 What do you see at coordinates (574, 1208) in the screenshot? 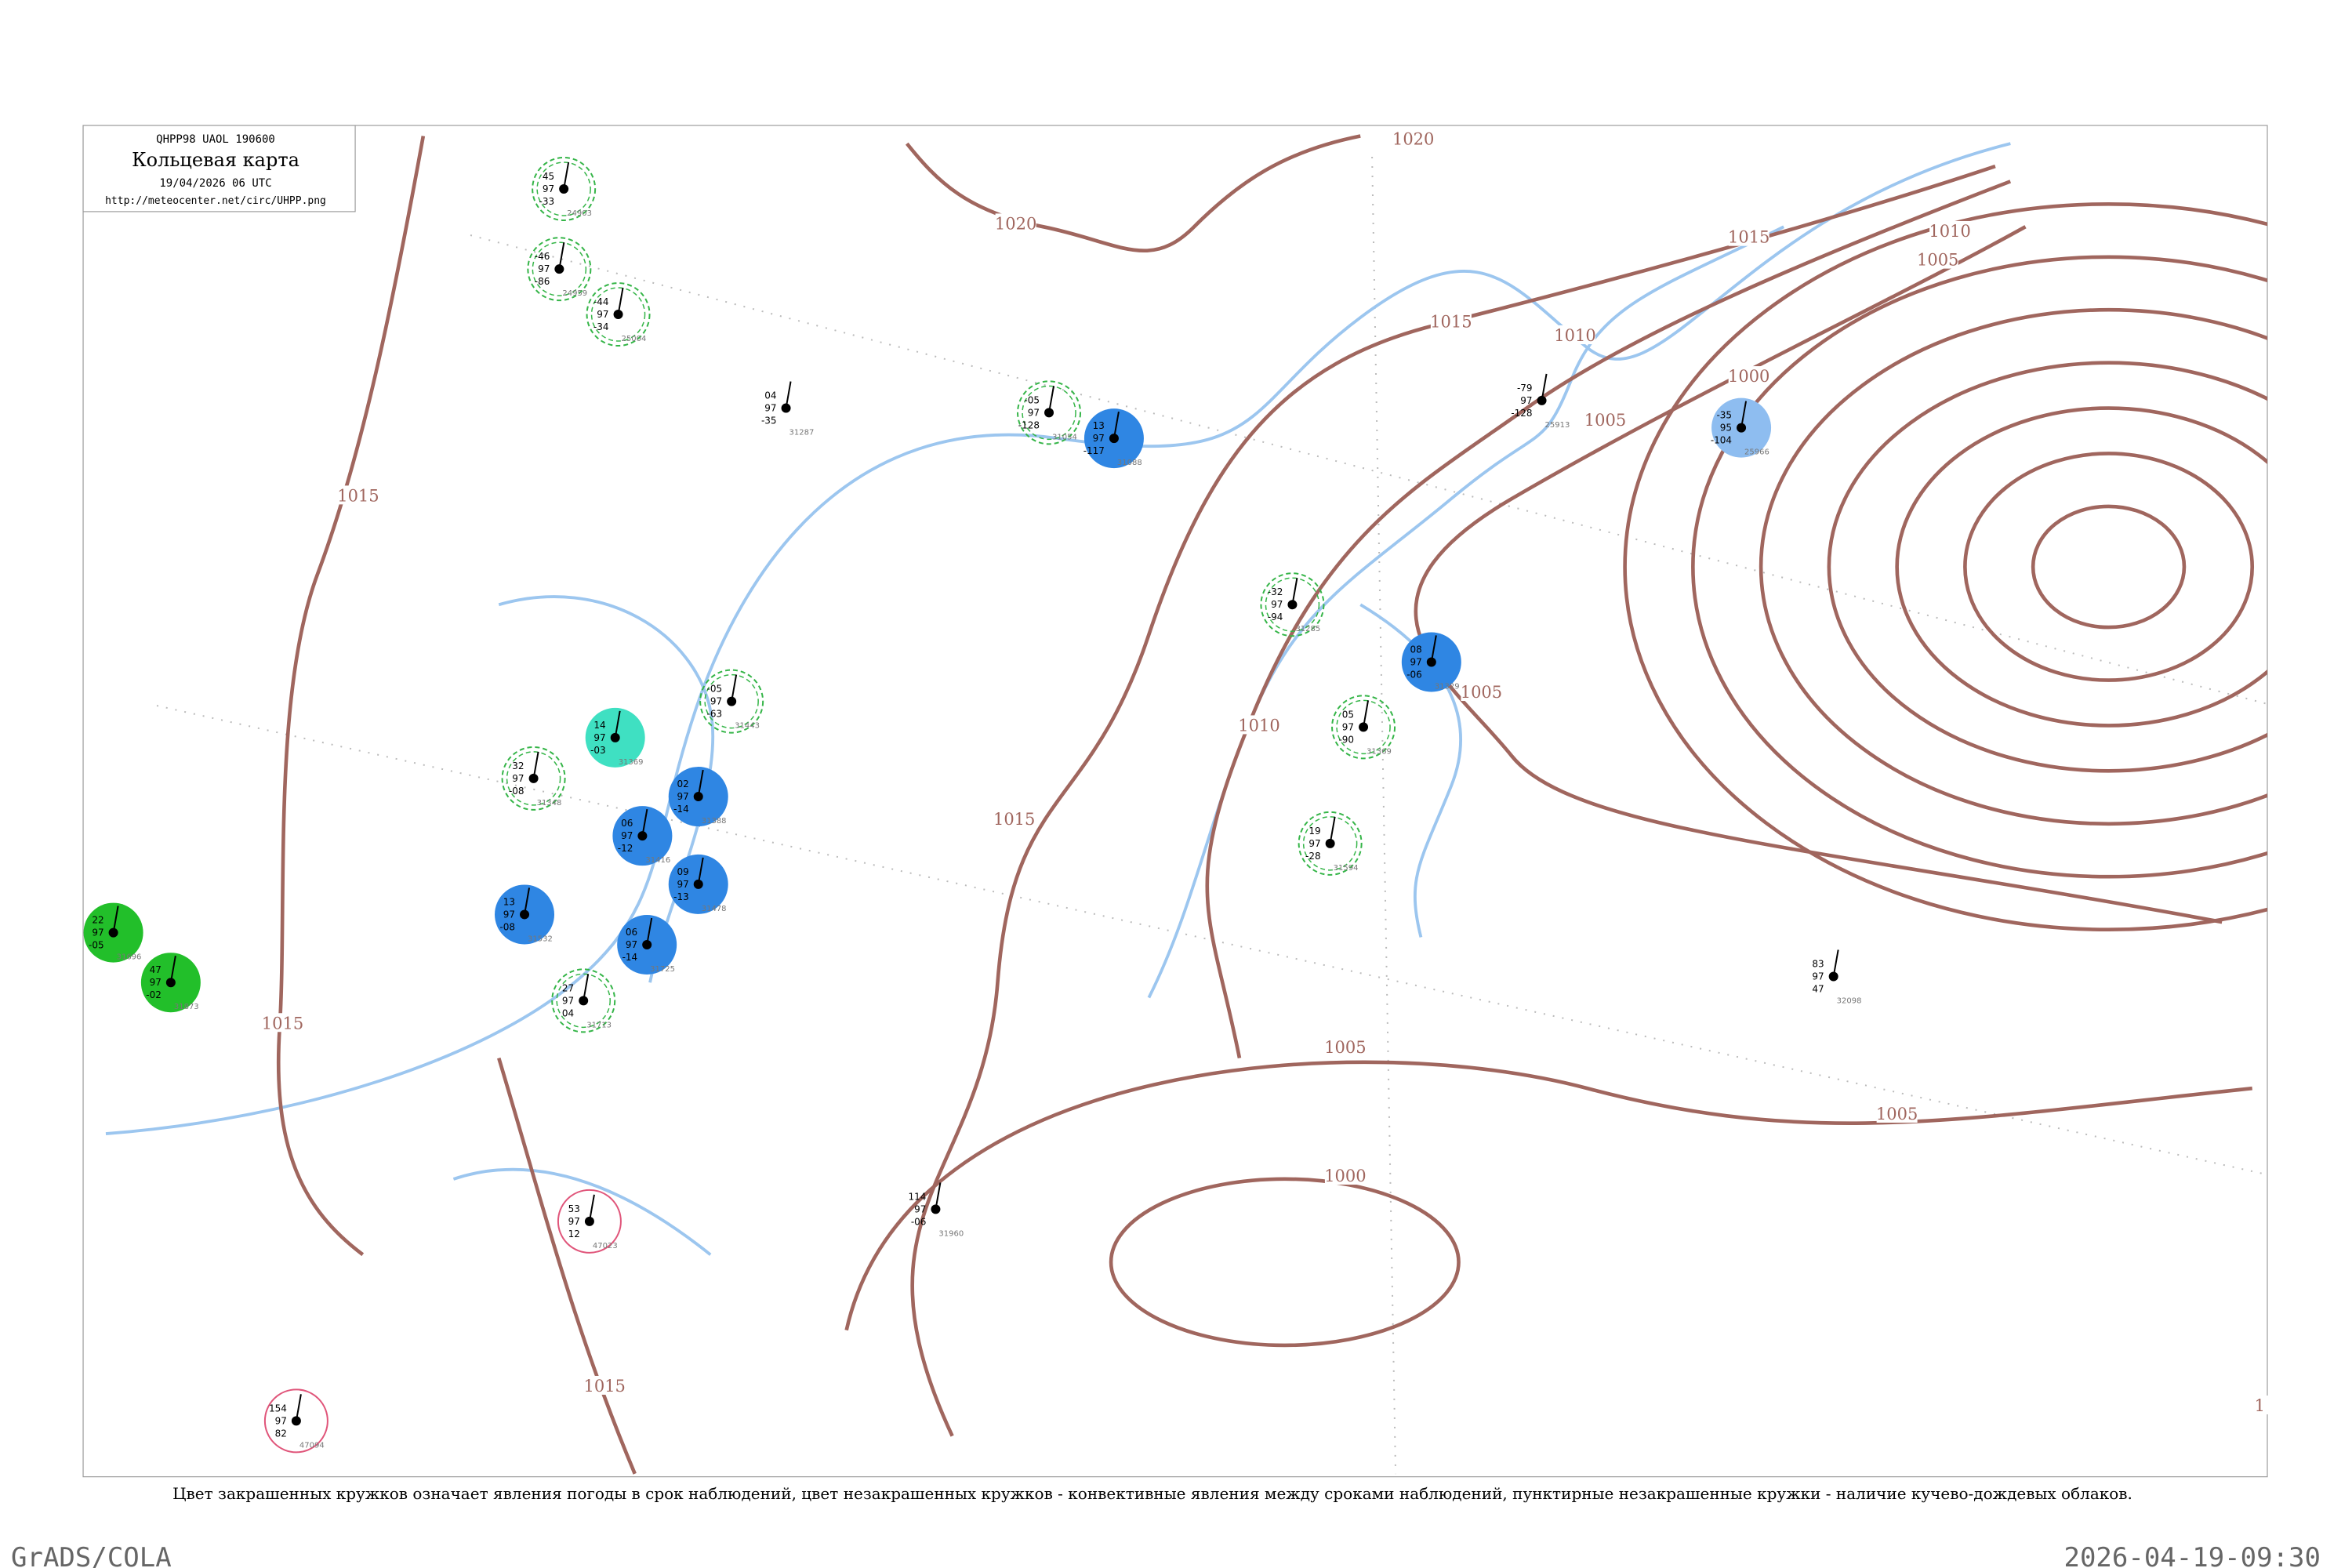
I see `station-temp: 53` at bounding box center [574, 1208].